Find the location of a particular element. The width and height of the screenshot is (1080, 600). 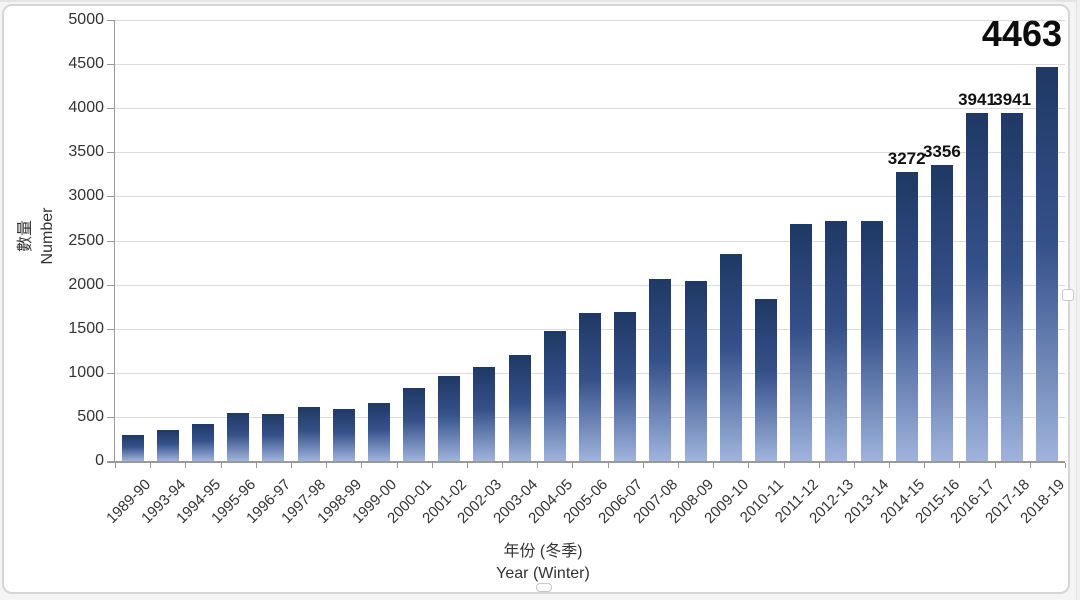

y-tick-label: 3000 is located at coordinates (86, 196).